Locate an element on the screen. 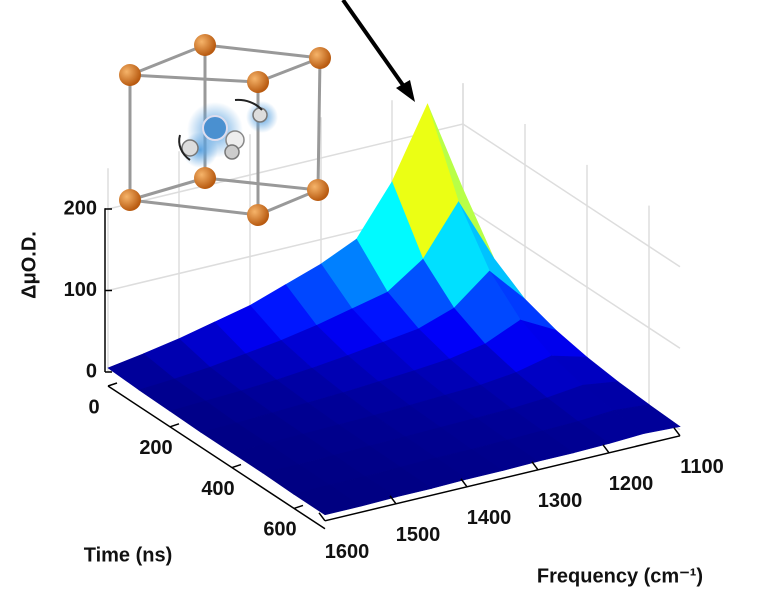 The image size is (757, 597). time-tick-label: 400 is located at coordinates (217, 489).